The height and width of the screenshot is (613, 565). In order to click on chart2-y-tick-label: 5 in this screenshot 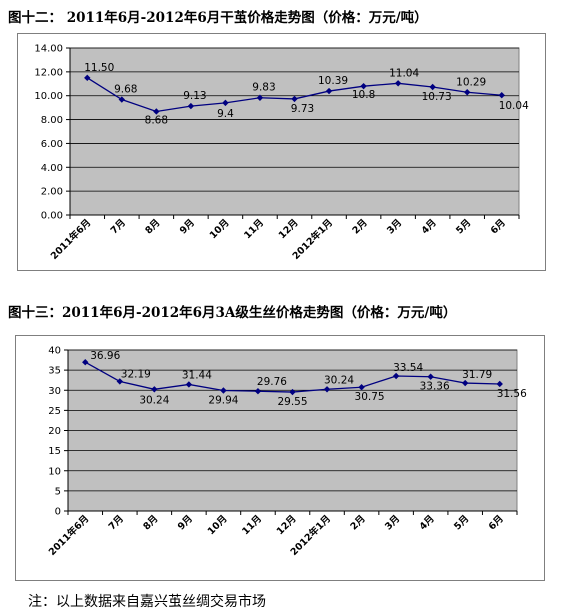, I will do `click(58, 491)`.